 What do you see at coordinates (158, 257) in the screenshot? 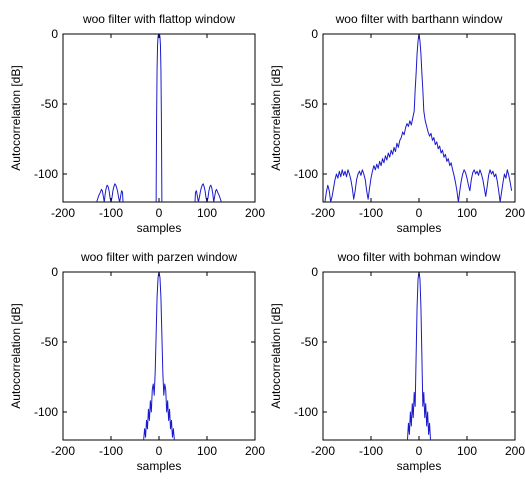
I see `chart-title-parzen: woo filter with parzen window` at bounding box center [158, 257].